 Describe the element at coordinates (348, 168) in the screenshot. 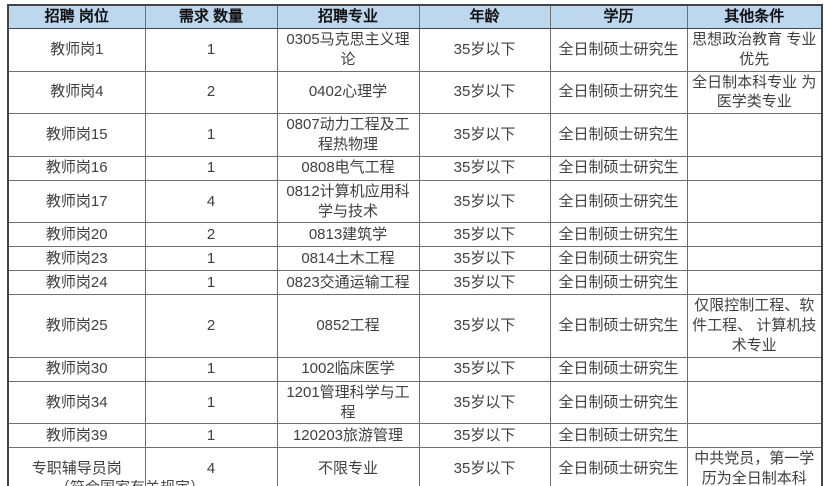

I see `cell-major: 0808电气工程` at that location.